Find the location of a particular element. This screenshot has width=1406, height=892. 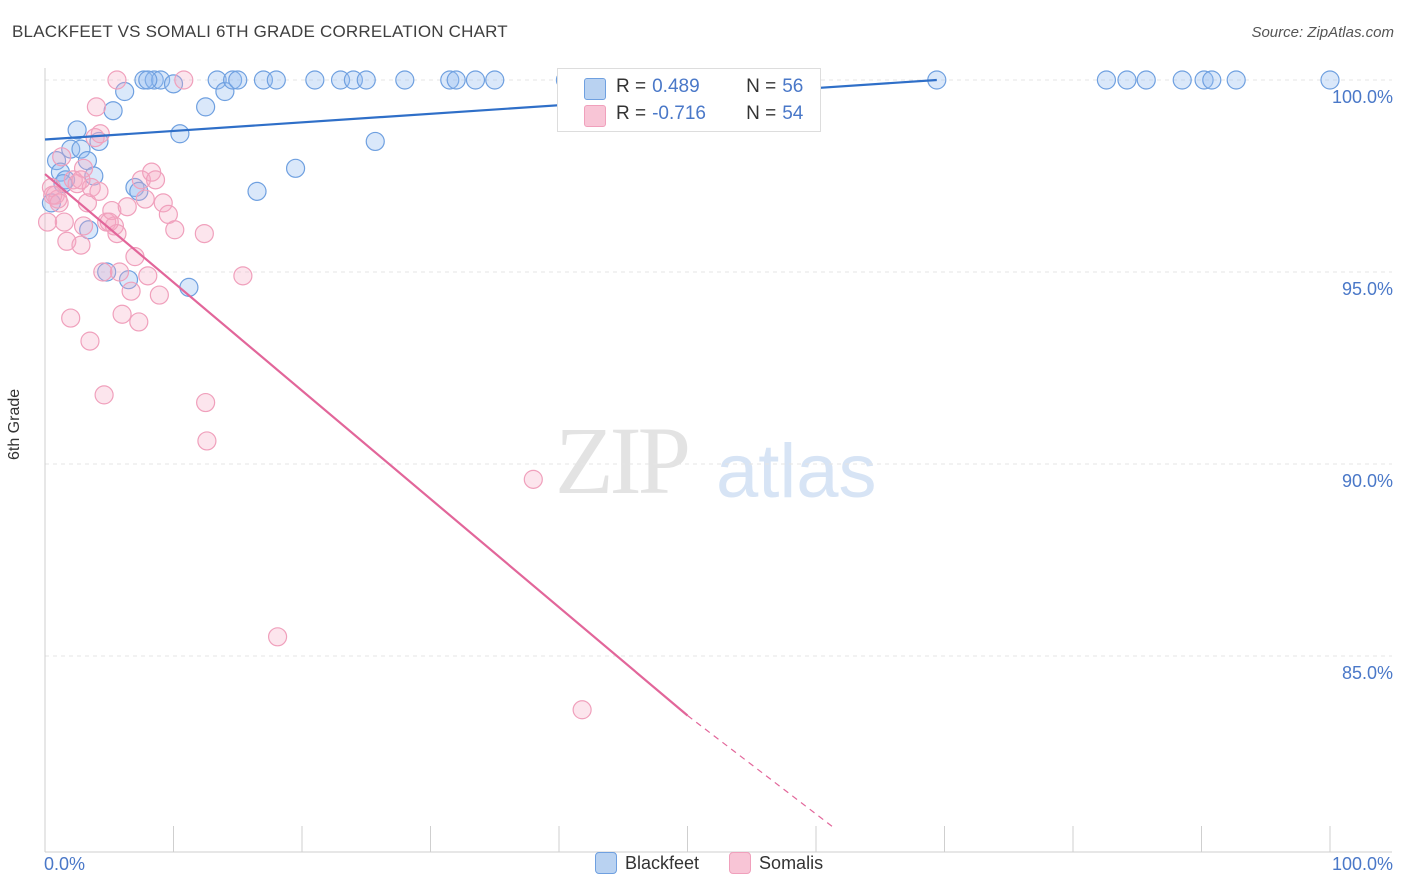

y-tick-label: 95.0% is located at coordinates (1367, 289).